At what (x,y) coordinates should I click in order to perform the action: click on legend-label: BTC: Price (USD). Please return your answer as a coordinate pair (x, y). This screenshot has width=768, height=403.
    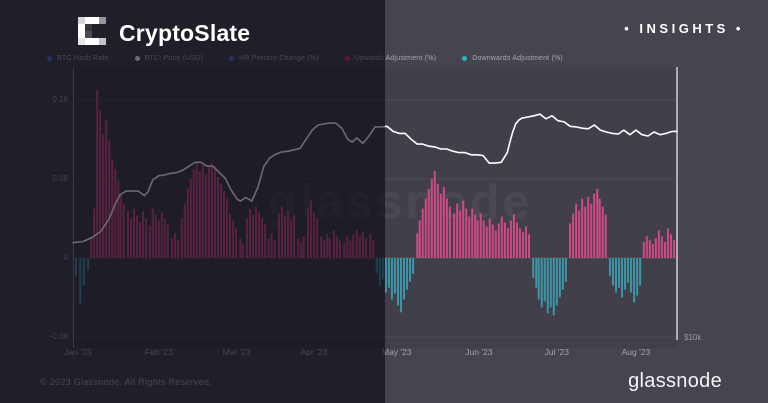
    Looking at the image, I should click on (174, 58).